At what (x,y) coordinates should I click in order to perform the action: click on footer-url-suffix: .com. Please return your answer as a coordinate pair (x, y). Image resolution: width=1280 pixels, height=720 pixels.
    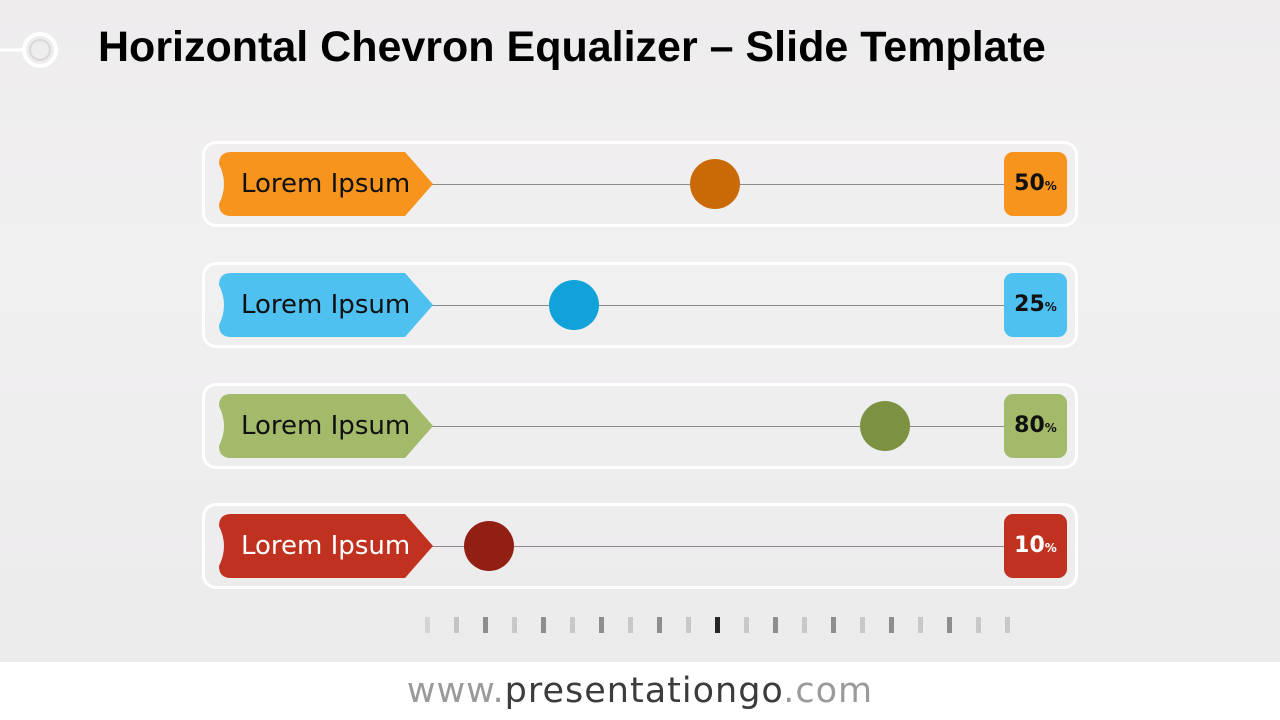
    Looking at the image, I should click on (828, 691).